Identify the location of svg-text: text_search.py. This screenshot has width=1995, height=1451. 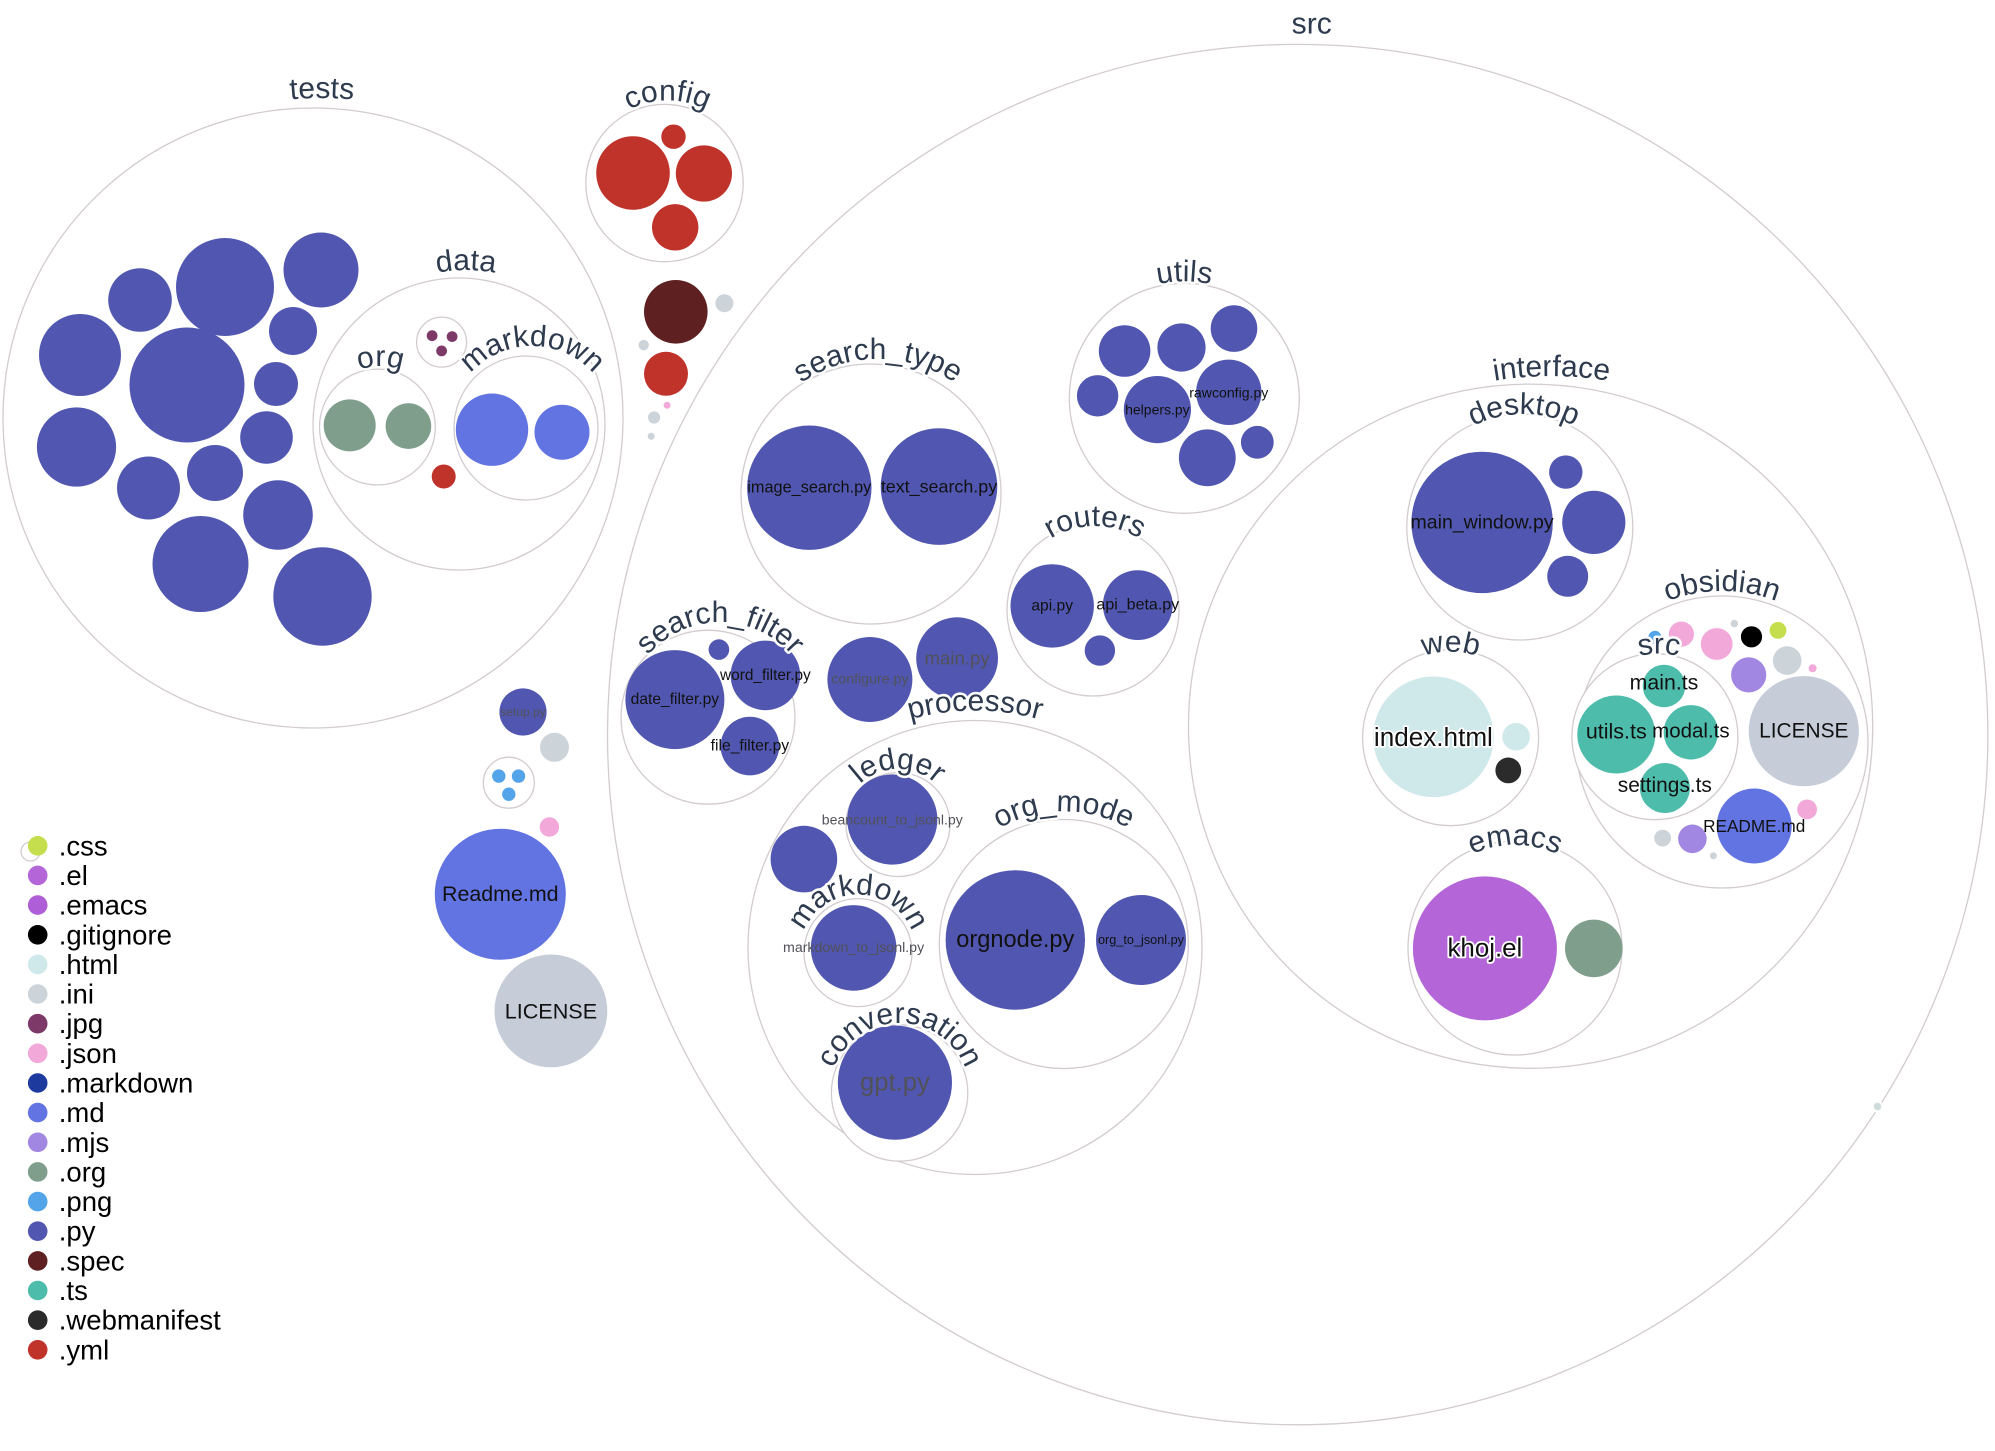
(939, 487).